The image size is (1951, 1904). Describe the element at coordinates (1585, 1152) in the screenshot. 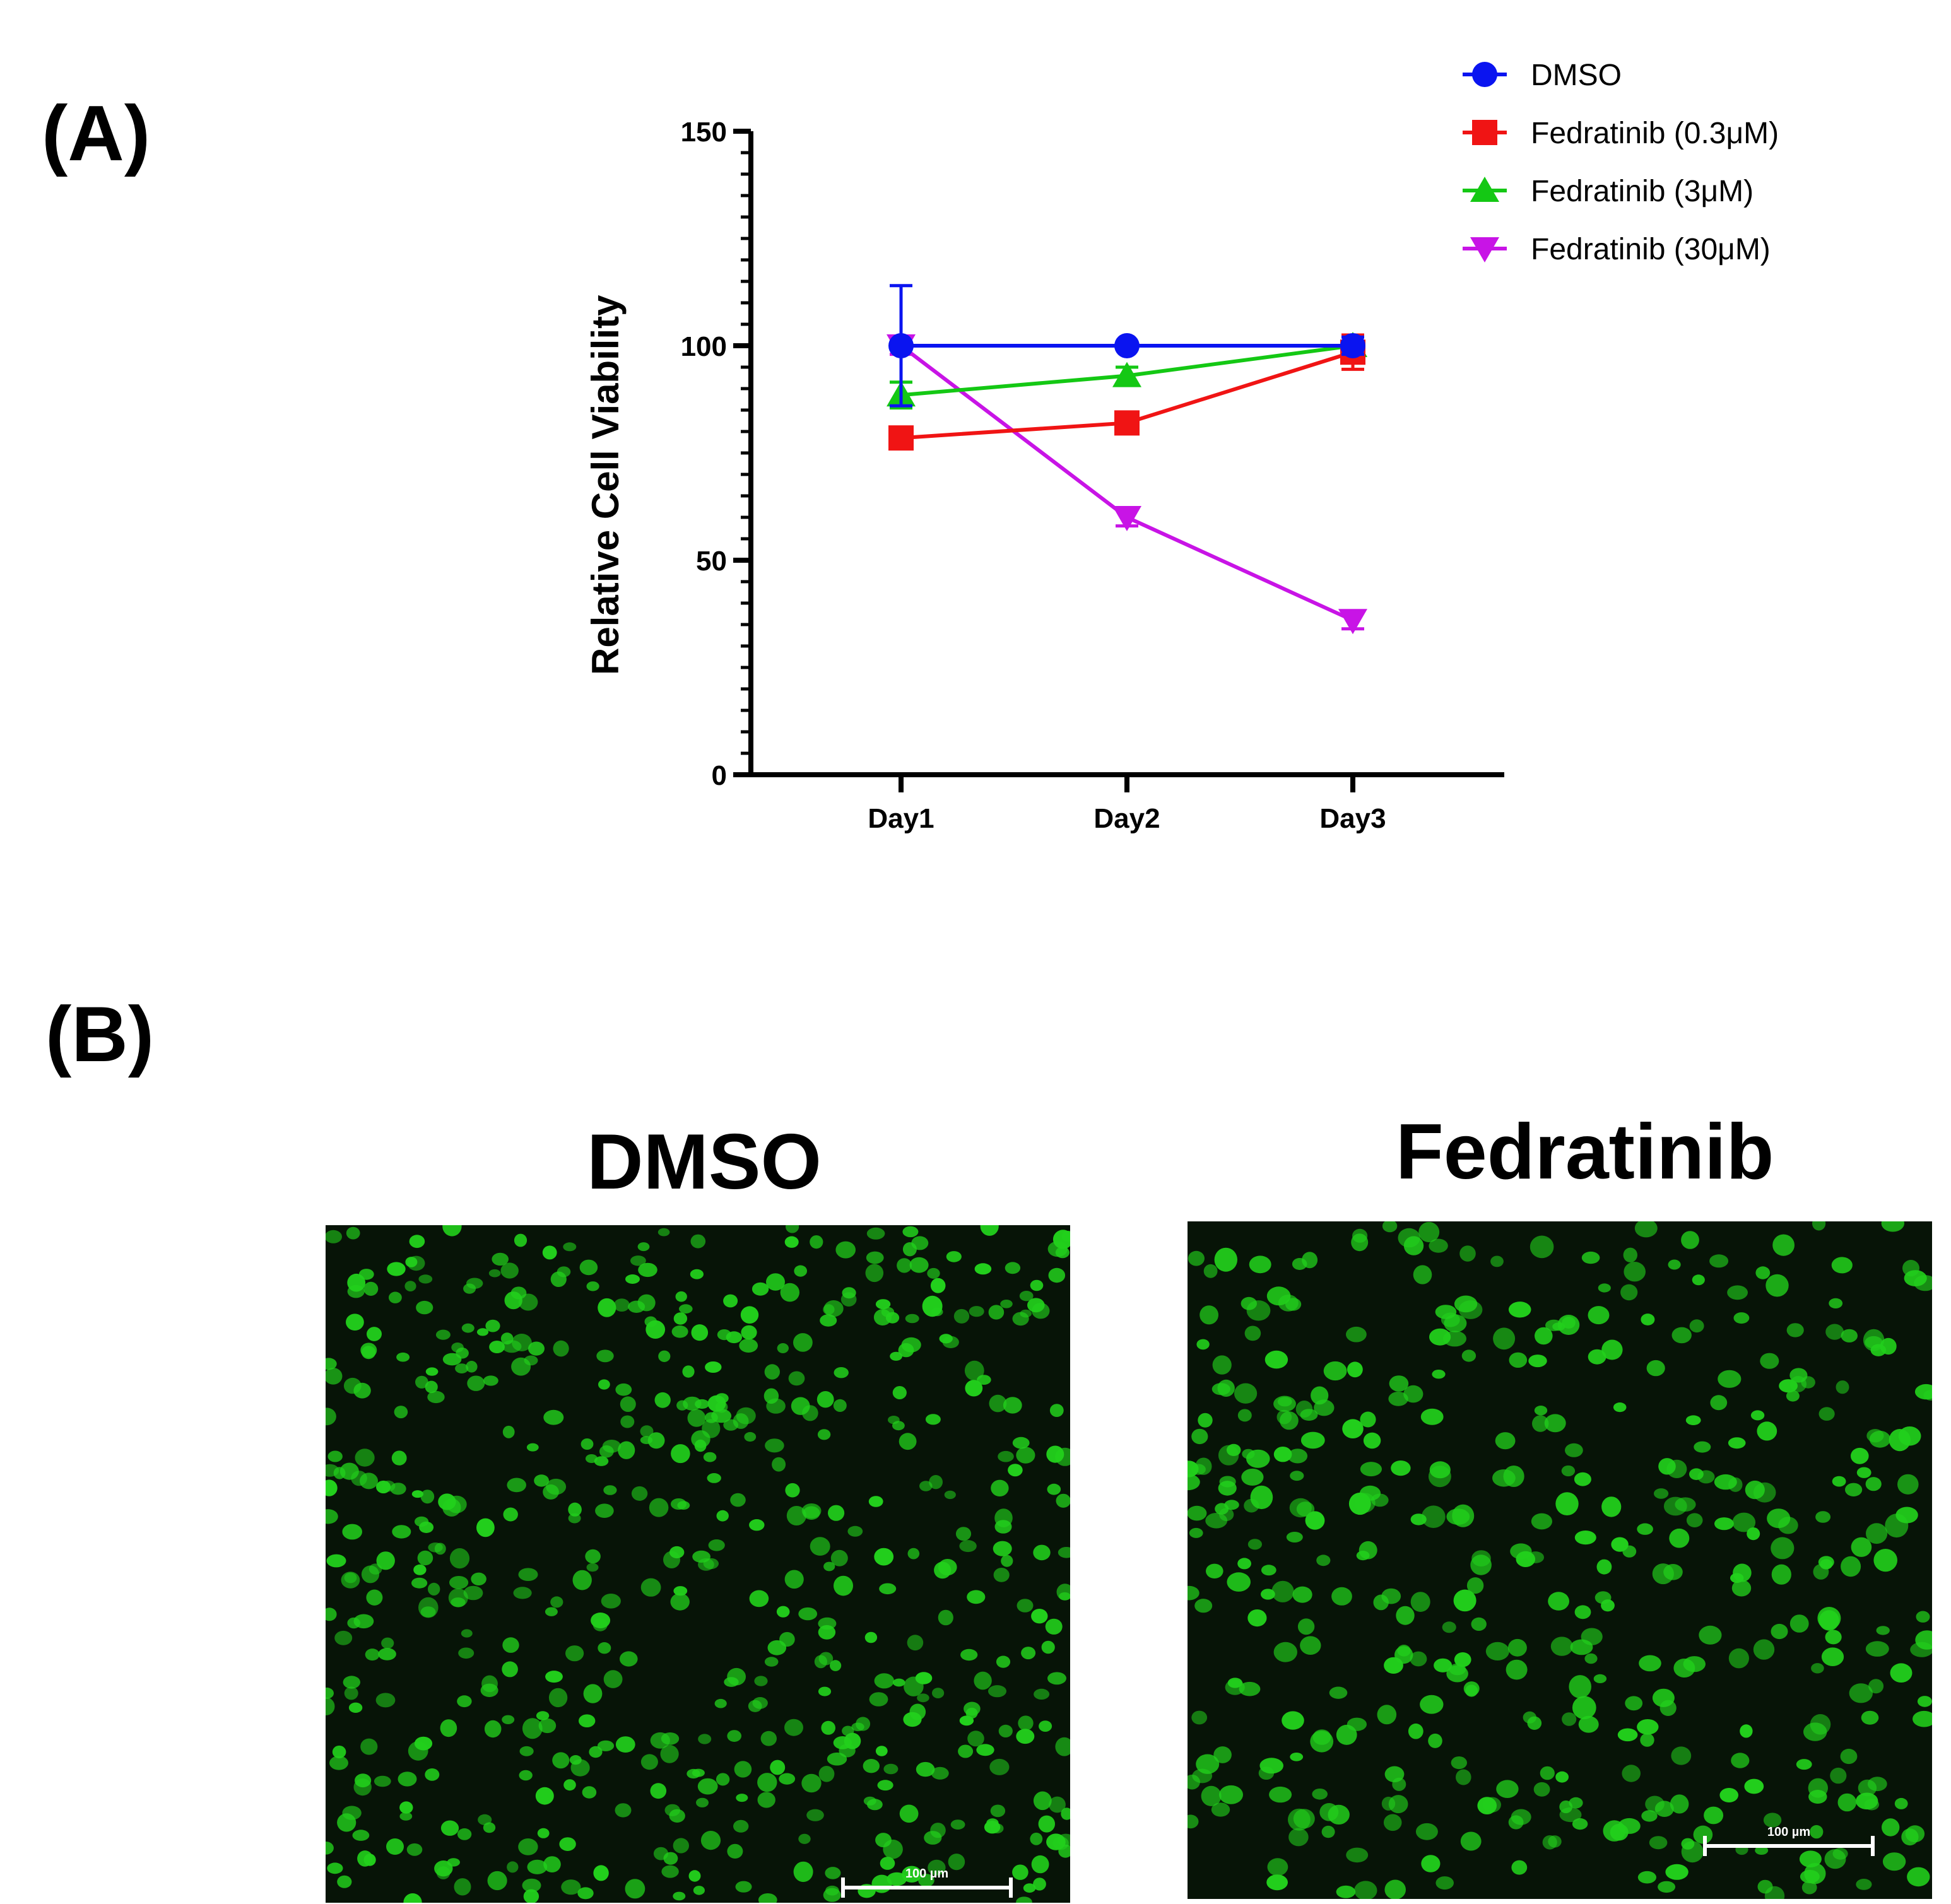

I see `fedratinib-image-title: Fedratinib` at that location.